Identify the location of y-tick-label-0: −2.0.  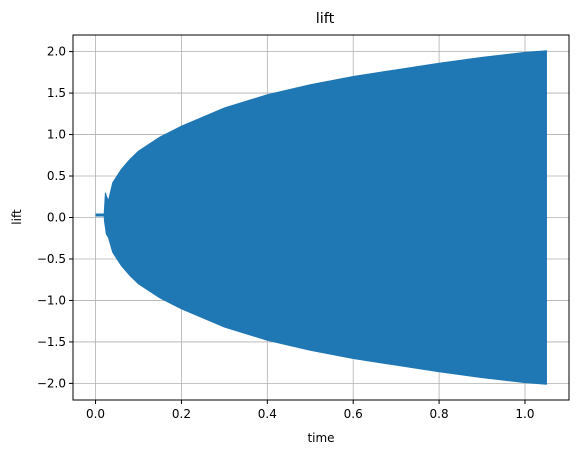
(51, 383).